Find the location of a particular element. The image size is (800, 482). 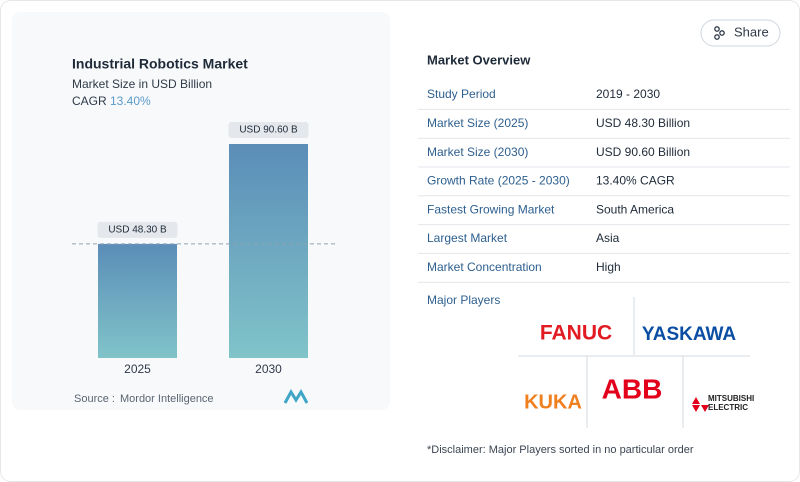

player-logo: KUKA is located at coordinates (553, 402).